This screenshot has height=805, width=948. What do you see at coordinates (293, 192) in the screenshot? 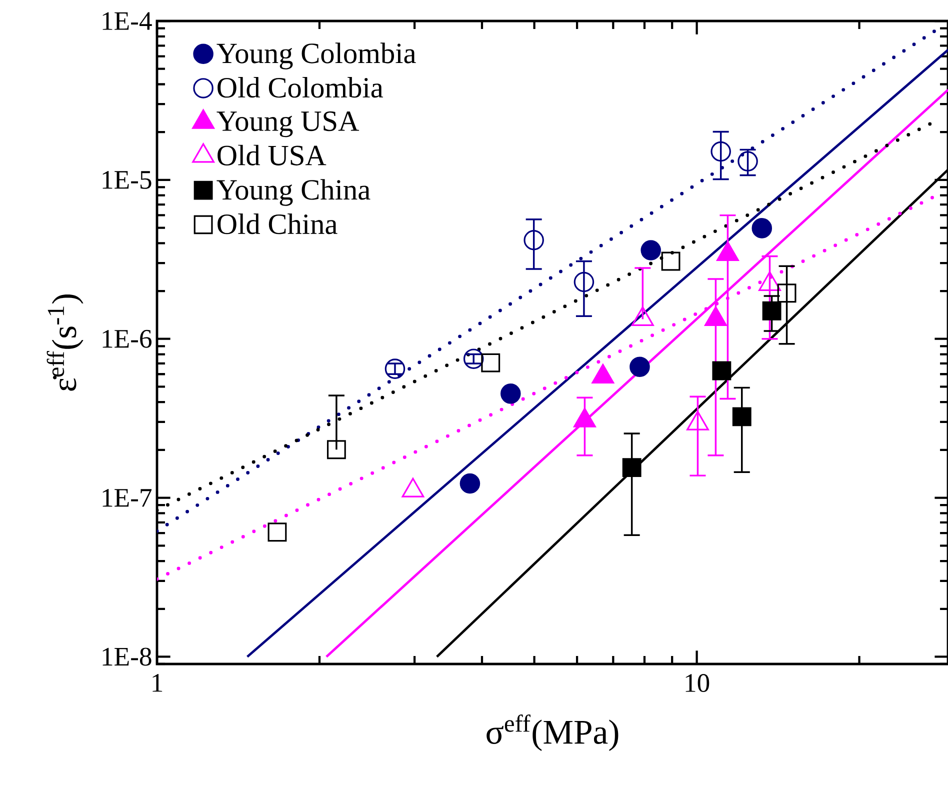
I see `legend-label: Young China` at bounding box center [293, 192].